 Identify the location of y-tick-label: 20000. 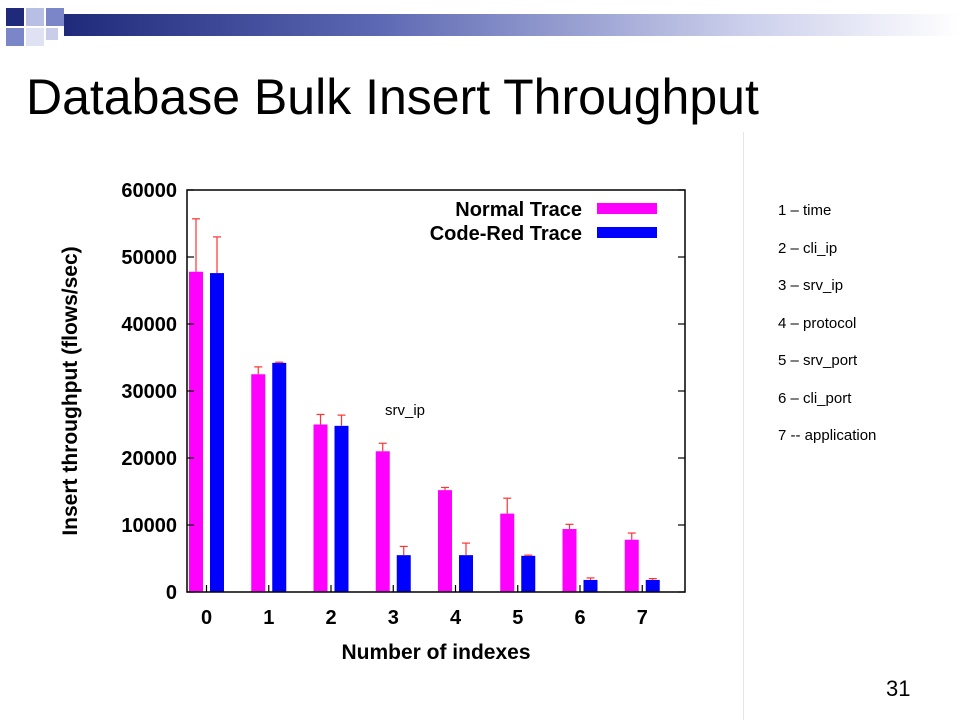
(149, 459).